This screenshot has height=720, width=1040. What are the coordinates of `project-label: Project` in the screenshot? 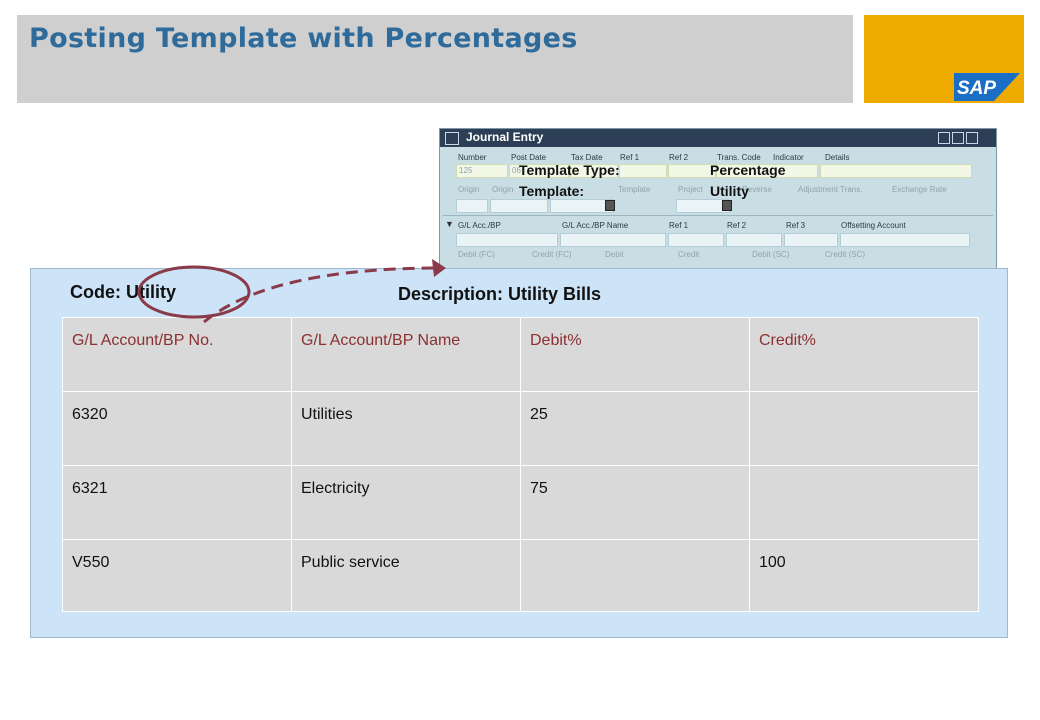 It's located at (690, 189).